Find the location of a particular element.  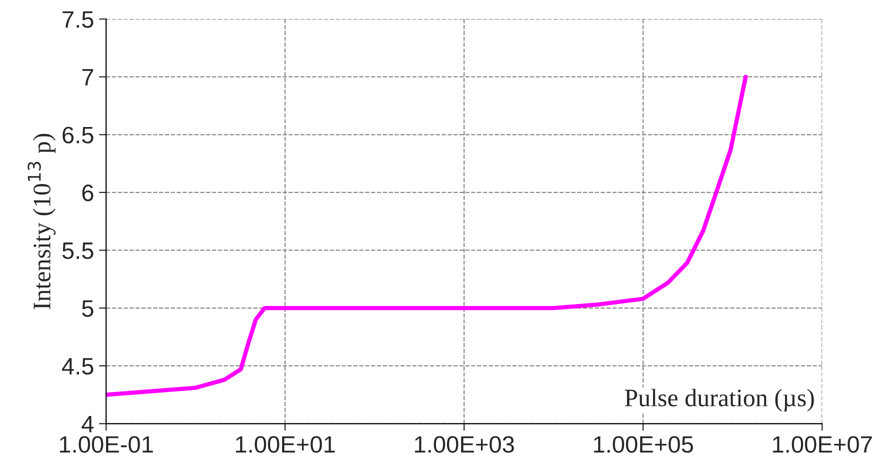

x-axis-title: Pulse duration (µs) is located at coordinates (719, 400).